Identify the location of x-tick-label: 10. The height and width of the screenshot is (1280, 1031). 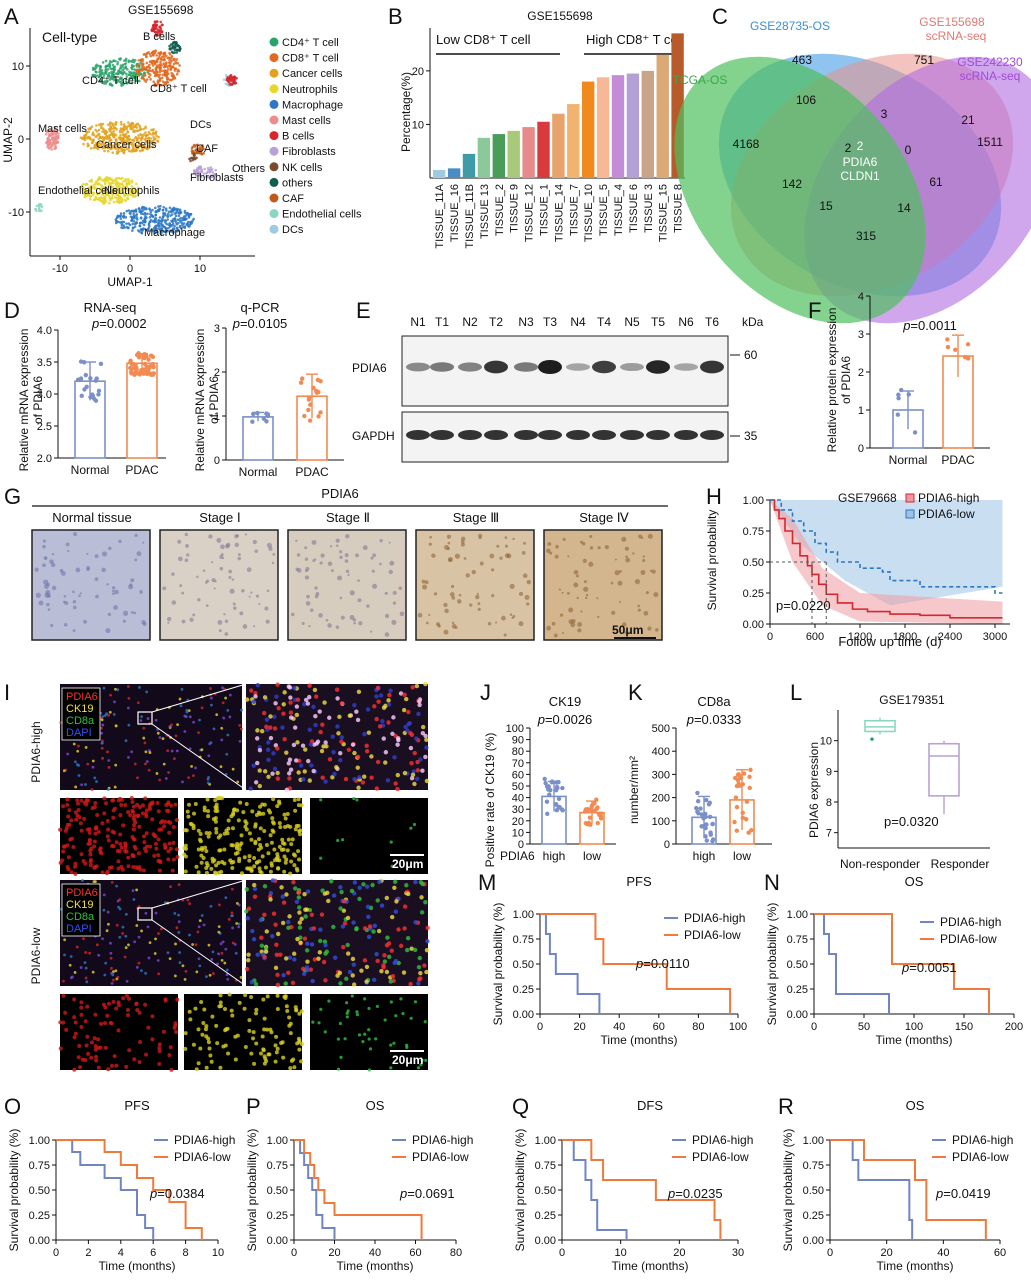
(200, 269).